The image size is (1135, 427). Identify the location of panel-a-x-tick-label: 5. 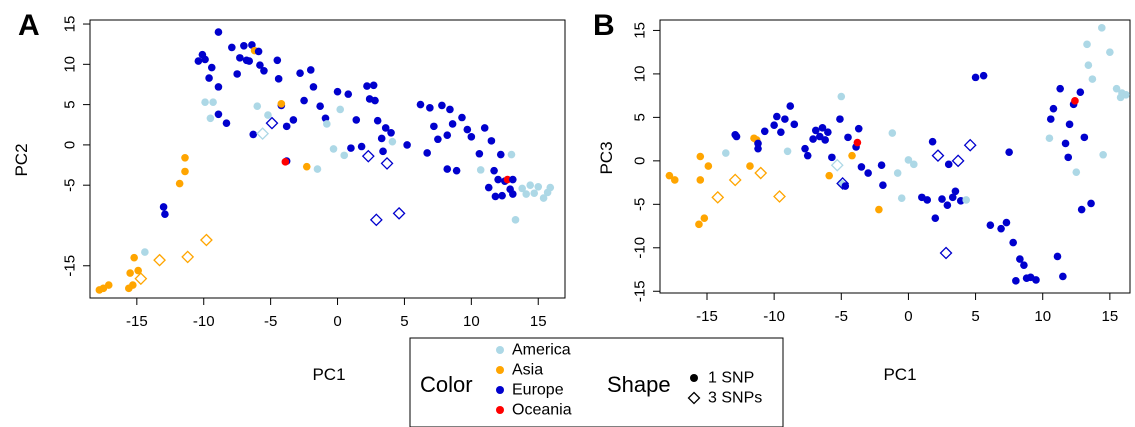
(404, 321).